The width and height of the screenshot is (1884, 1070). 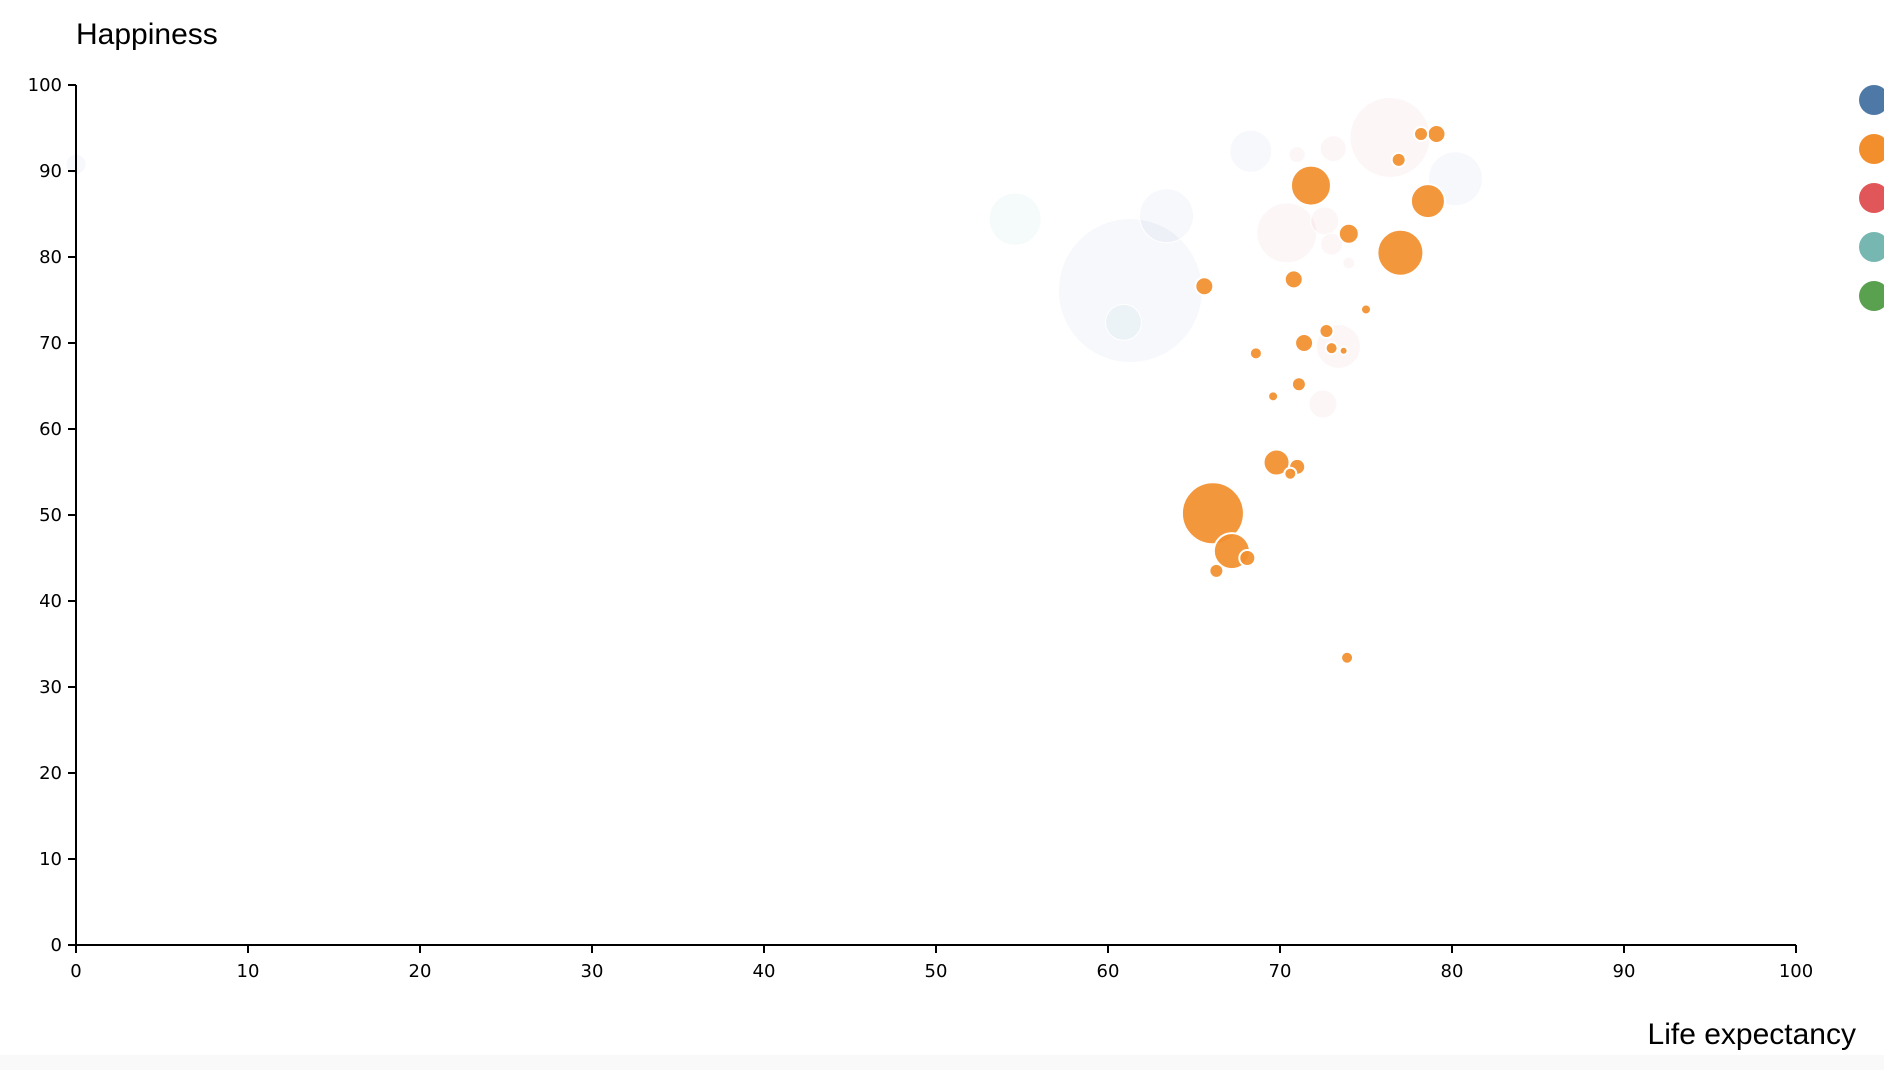 I want to click on x-tick-label: 40, so click(x=764, y=971).